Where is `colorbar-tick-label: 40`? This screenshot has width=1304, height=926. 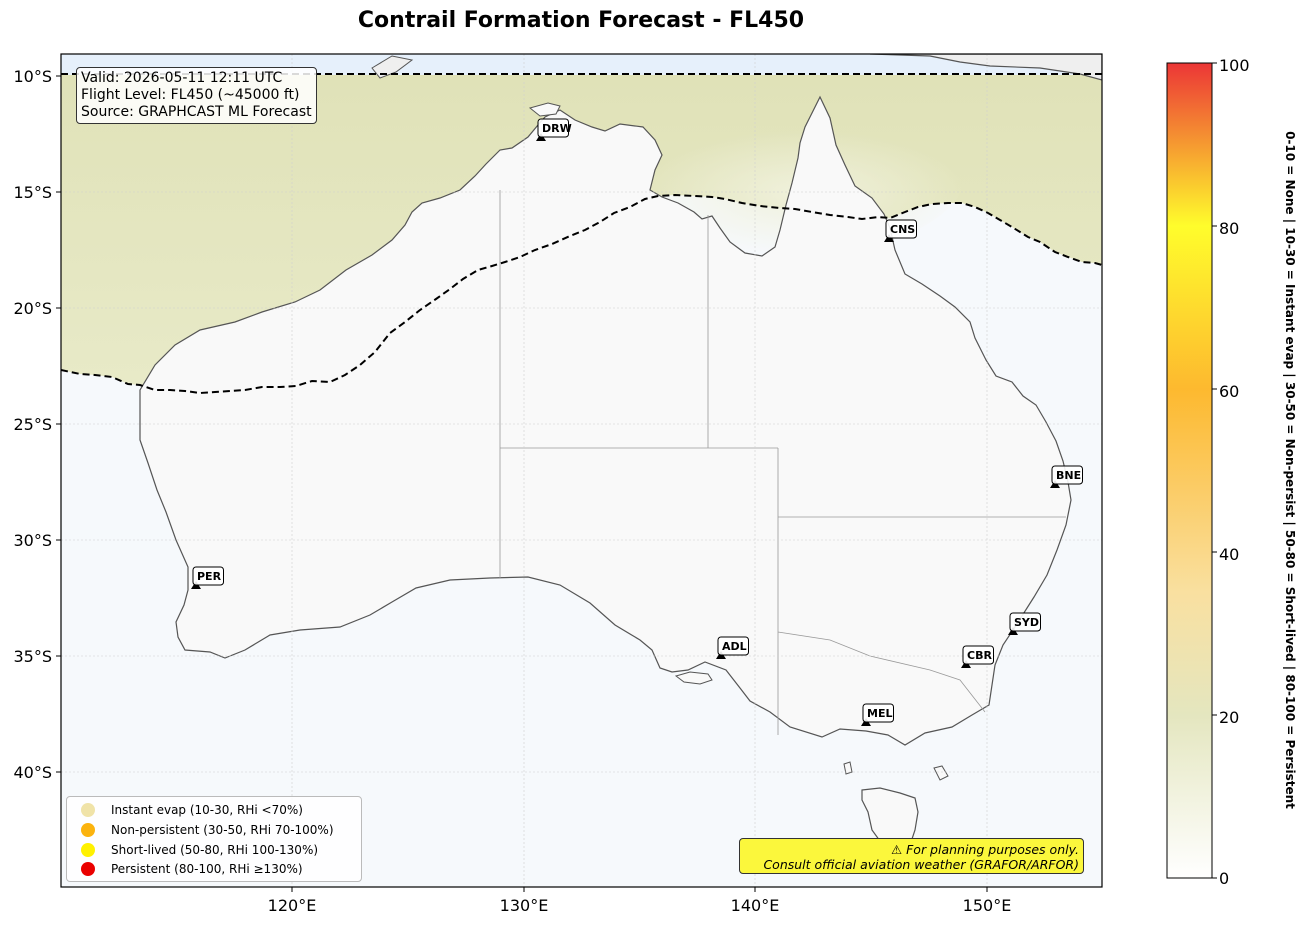 colorbar-tick-label: 40 is located at coordinates (1229, 554).